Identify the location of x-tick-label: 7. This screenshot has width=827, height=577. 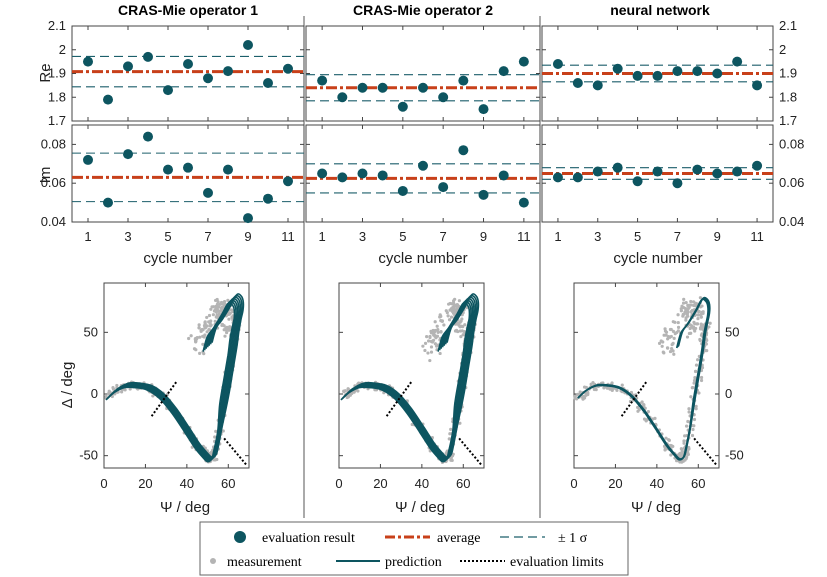
(677, 236).